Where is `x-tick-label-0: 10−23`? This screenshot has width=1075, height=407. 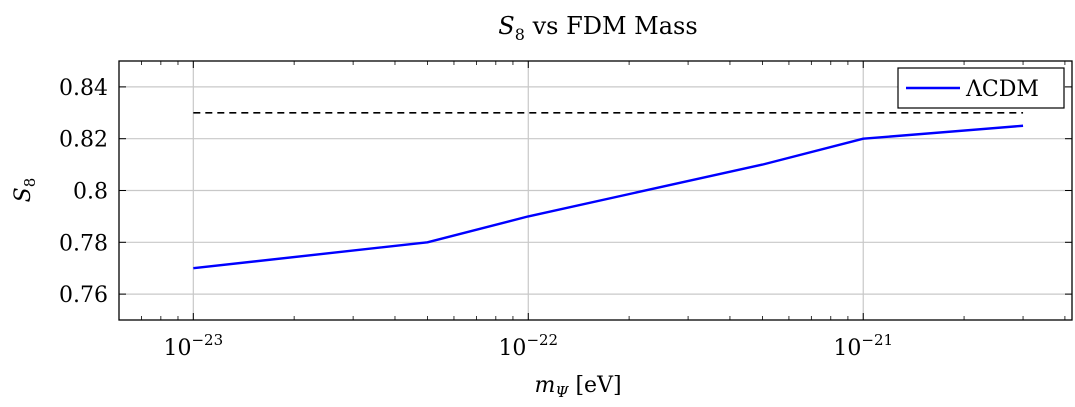
x-tick-label-0: 10−23 is located at coordinates (193, 346).